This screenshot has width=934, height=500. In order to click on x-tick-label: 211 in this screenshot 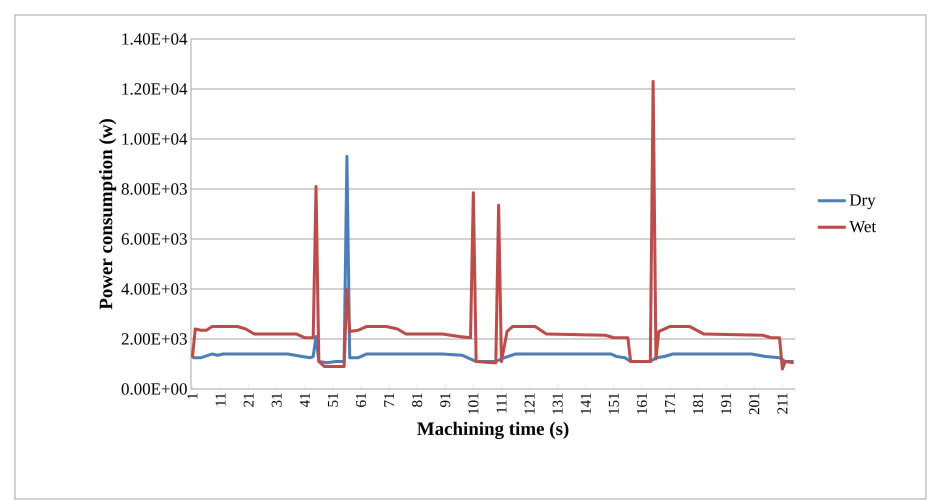, I will do `click(782, 403)`.